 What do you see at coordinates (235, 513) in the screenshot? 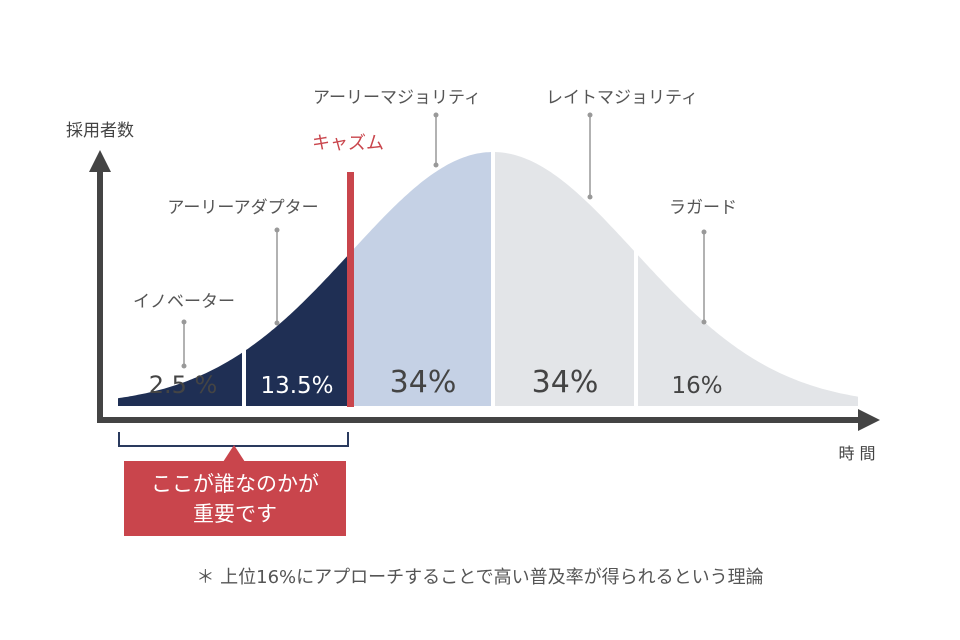
I see `callout-line-2: 重要です` at bounding box center [235, 513].